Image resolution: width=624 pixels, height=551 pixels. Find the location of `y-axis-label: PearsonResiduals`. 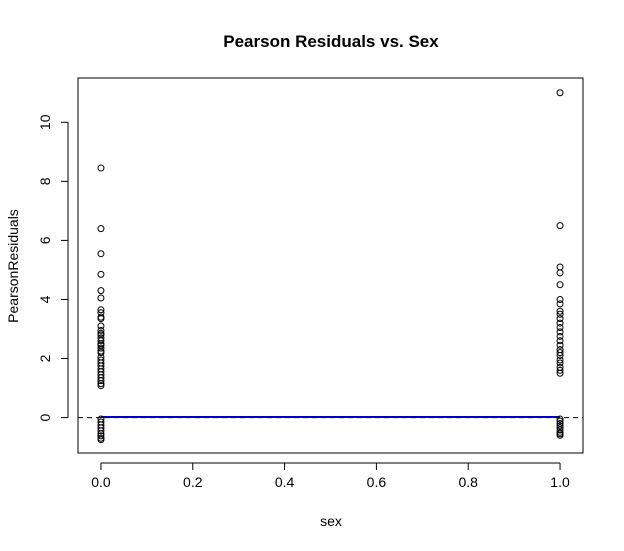

y-axis-label: PearsonResiduals is located at coordinates (13, 266).